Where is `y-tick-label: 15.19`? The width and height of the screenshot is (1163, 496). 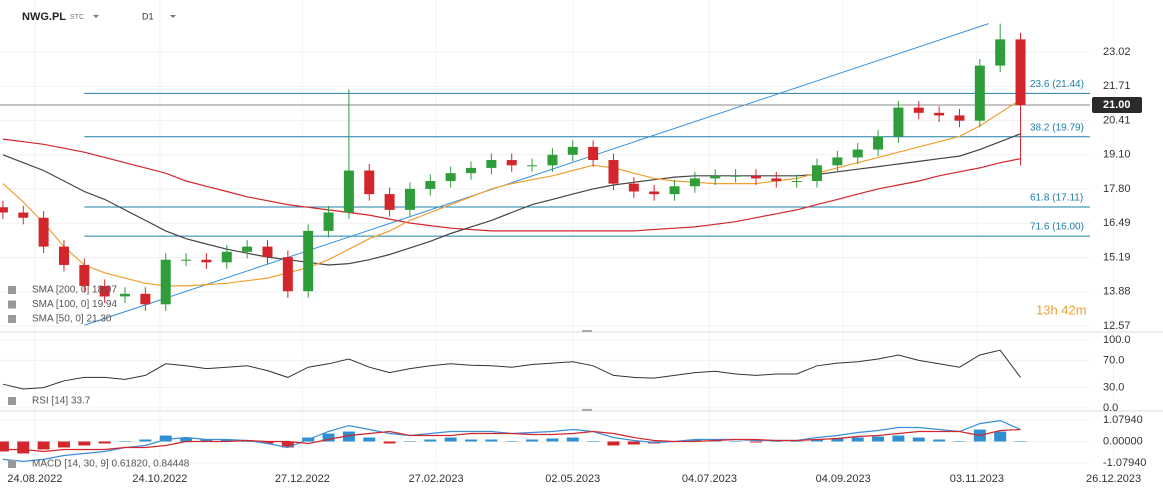 y-tick-label: 15.19 is located at coordinates (1117, 257).